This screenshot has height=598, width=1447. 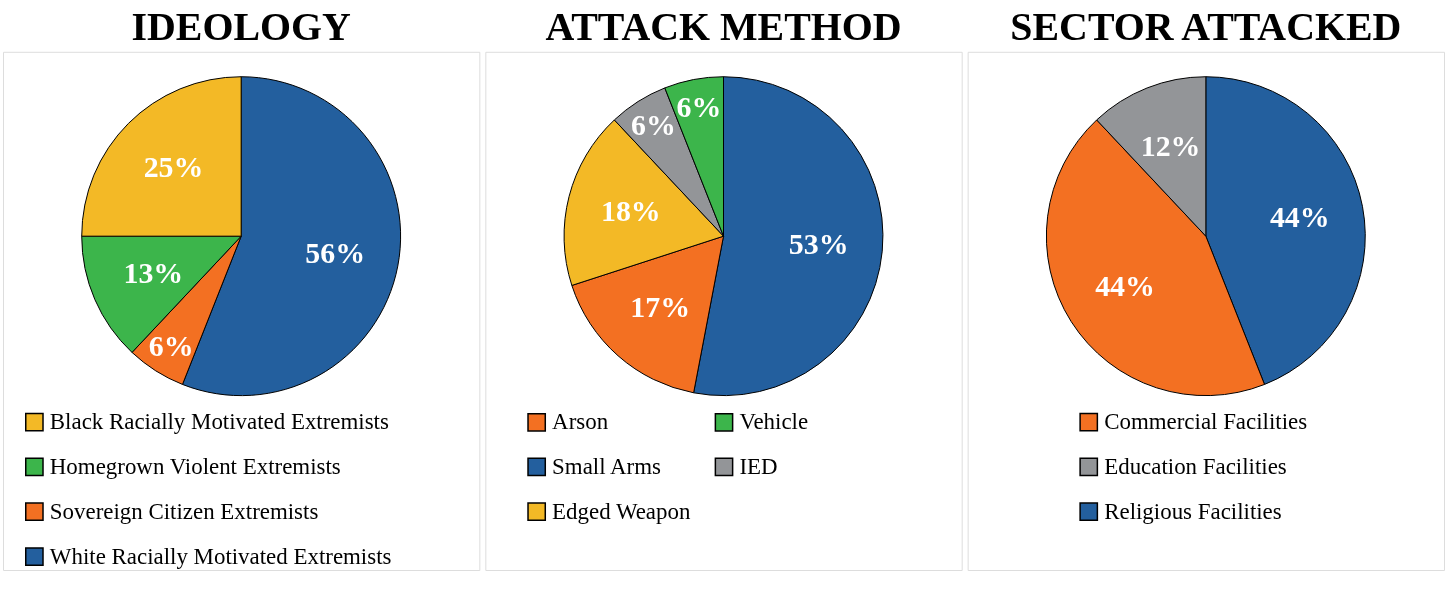 What do you see at coordinates (1195, 466) in the screenshot?
I see `legend-label: Education Facilities` at bounding box center [1195, 466].